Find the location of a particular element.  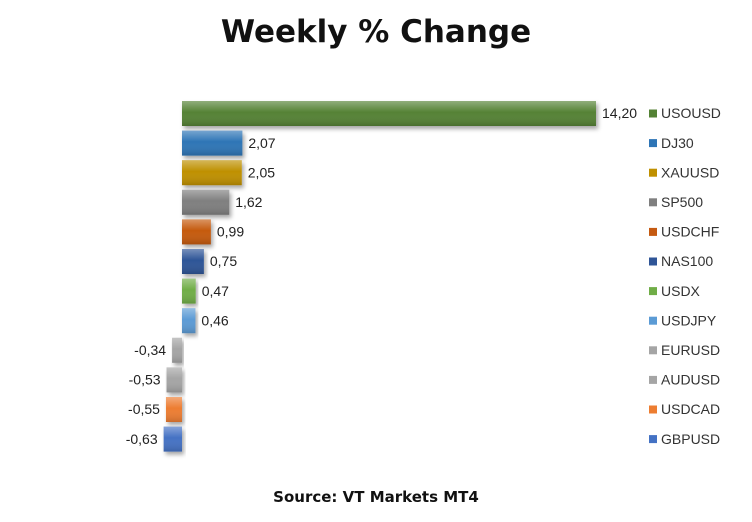

value-label-usousd: 14,20 is located at coordinates (619, 113).